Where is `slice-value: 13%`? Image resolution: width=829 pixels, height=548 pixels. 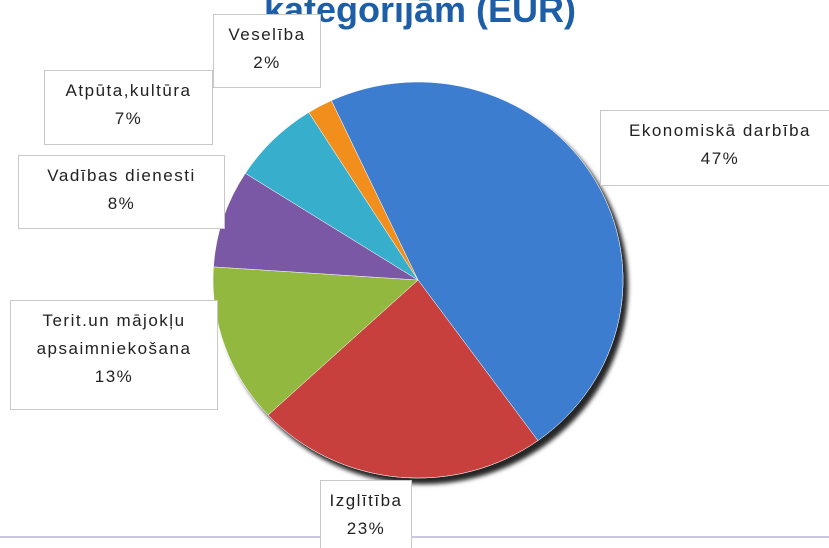 slice-value: 13% is located at coordinates (114, 376).